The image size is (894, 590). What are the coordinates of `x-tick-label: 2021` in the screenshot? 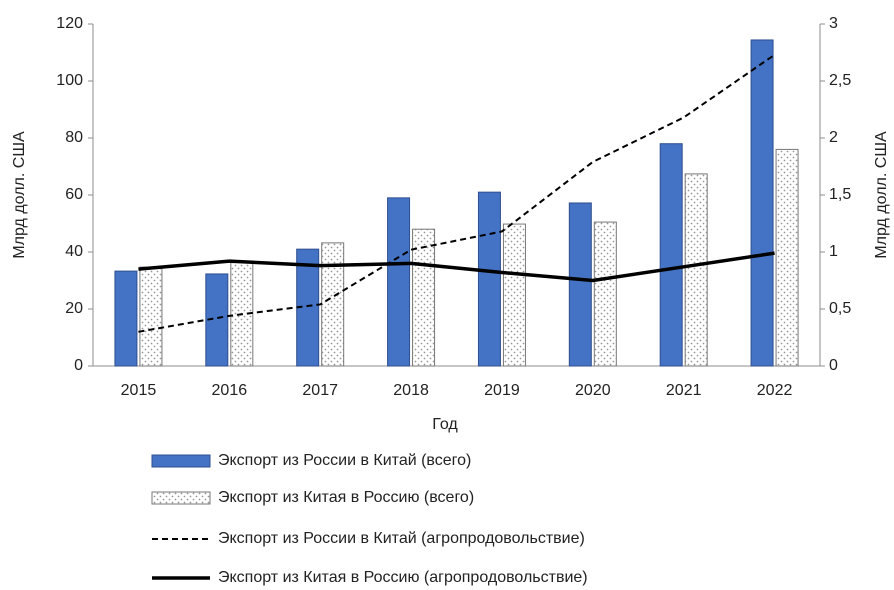 It's located at (684, 390).